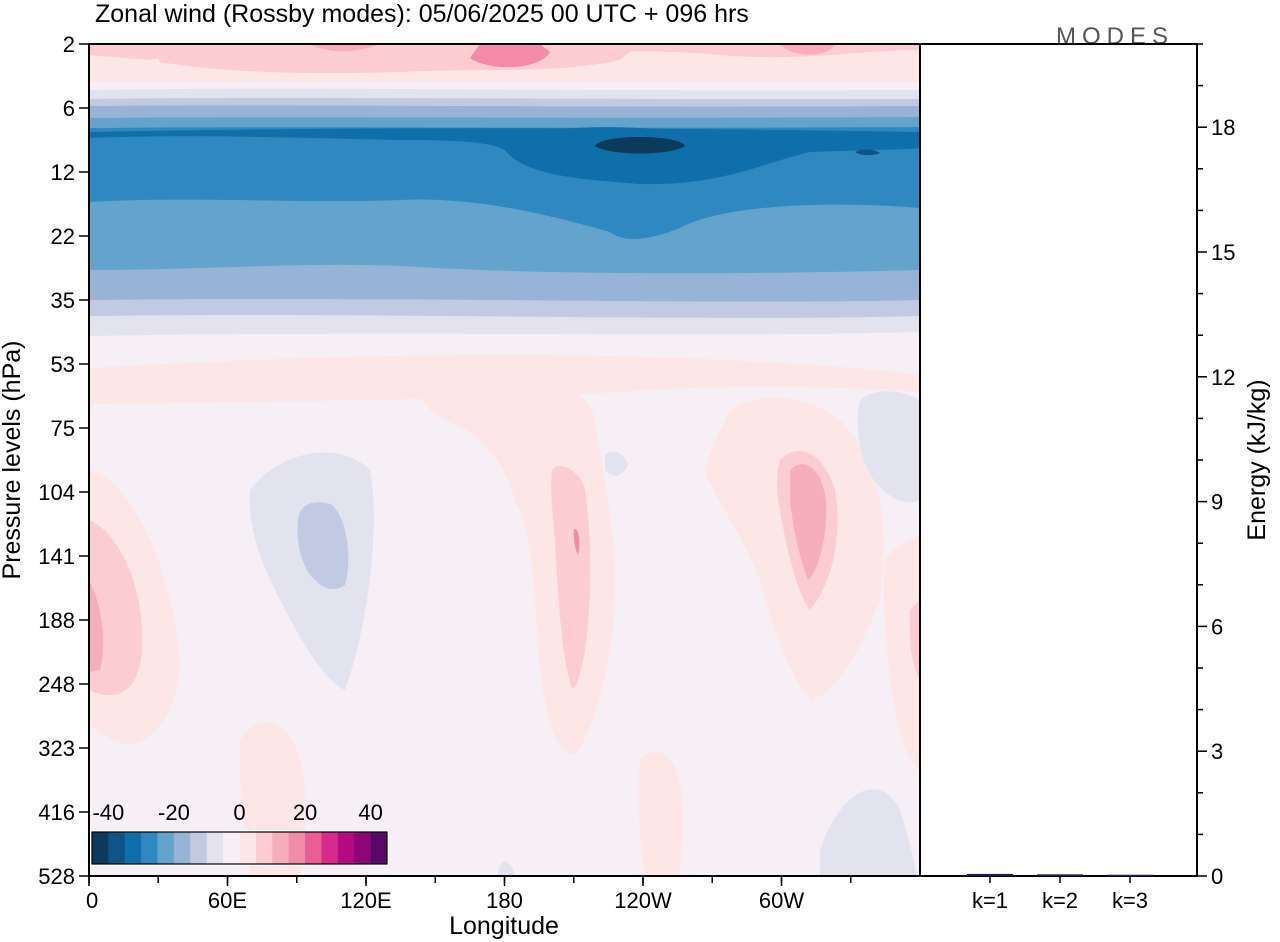  I want to click on colorbar: -40 -20 0 20 40, so click(239, 833).